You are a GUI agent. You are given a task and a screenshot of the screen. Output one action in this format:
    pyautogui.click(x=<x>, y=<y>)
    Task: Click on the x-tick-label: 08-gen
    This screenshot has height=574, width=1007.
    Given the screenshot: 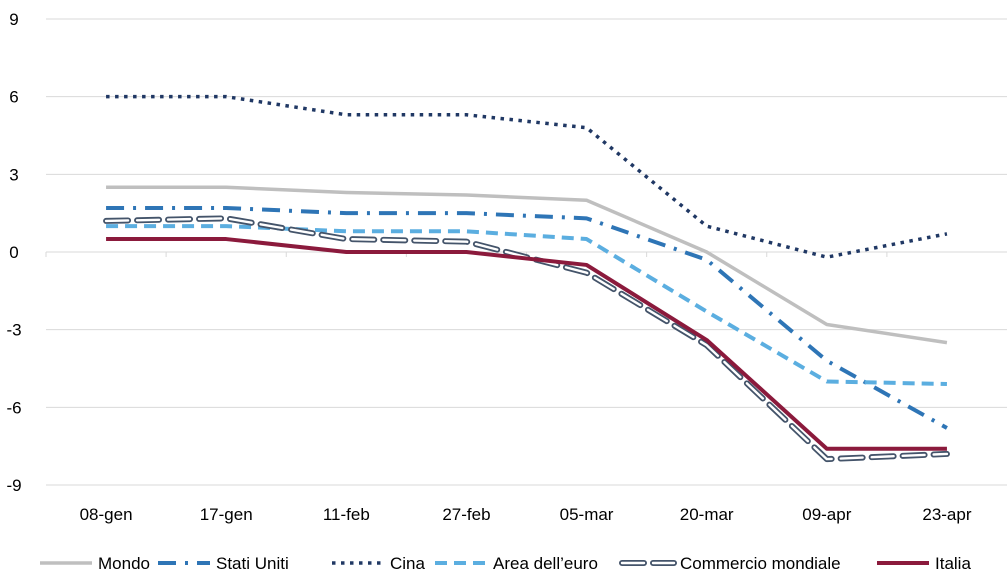 What is the action you would take?
    pyautogui.click(x=106, y=514)
    